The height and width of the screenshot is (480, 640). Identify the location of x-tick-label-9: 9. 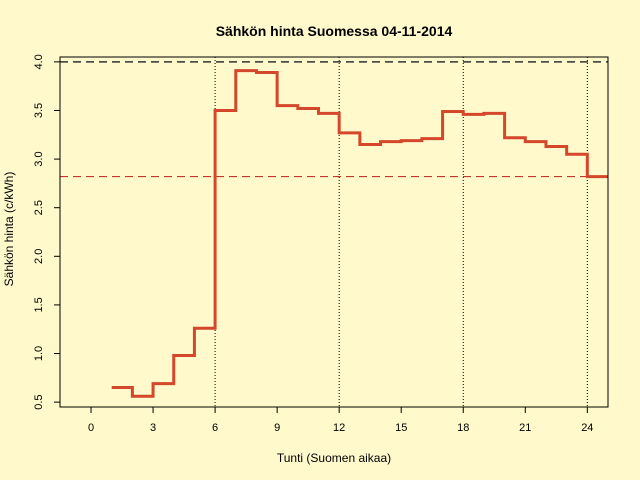
(277, 428).